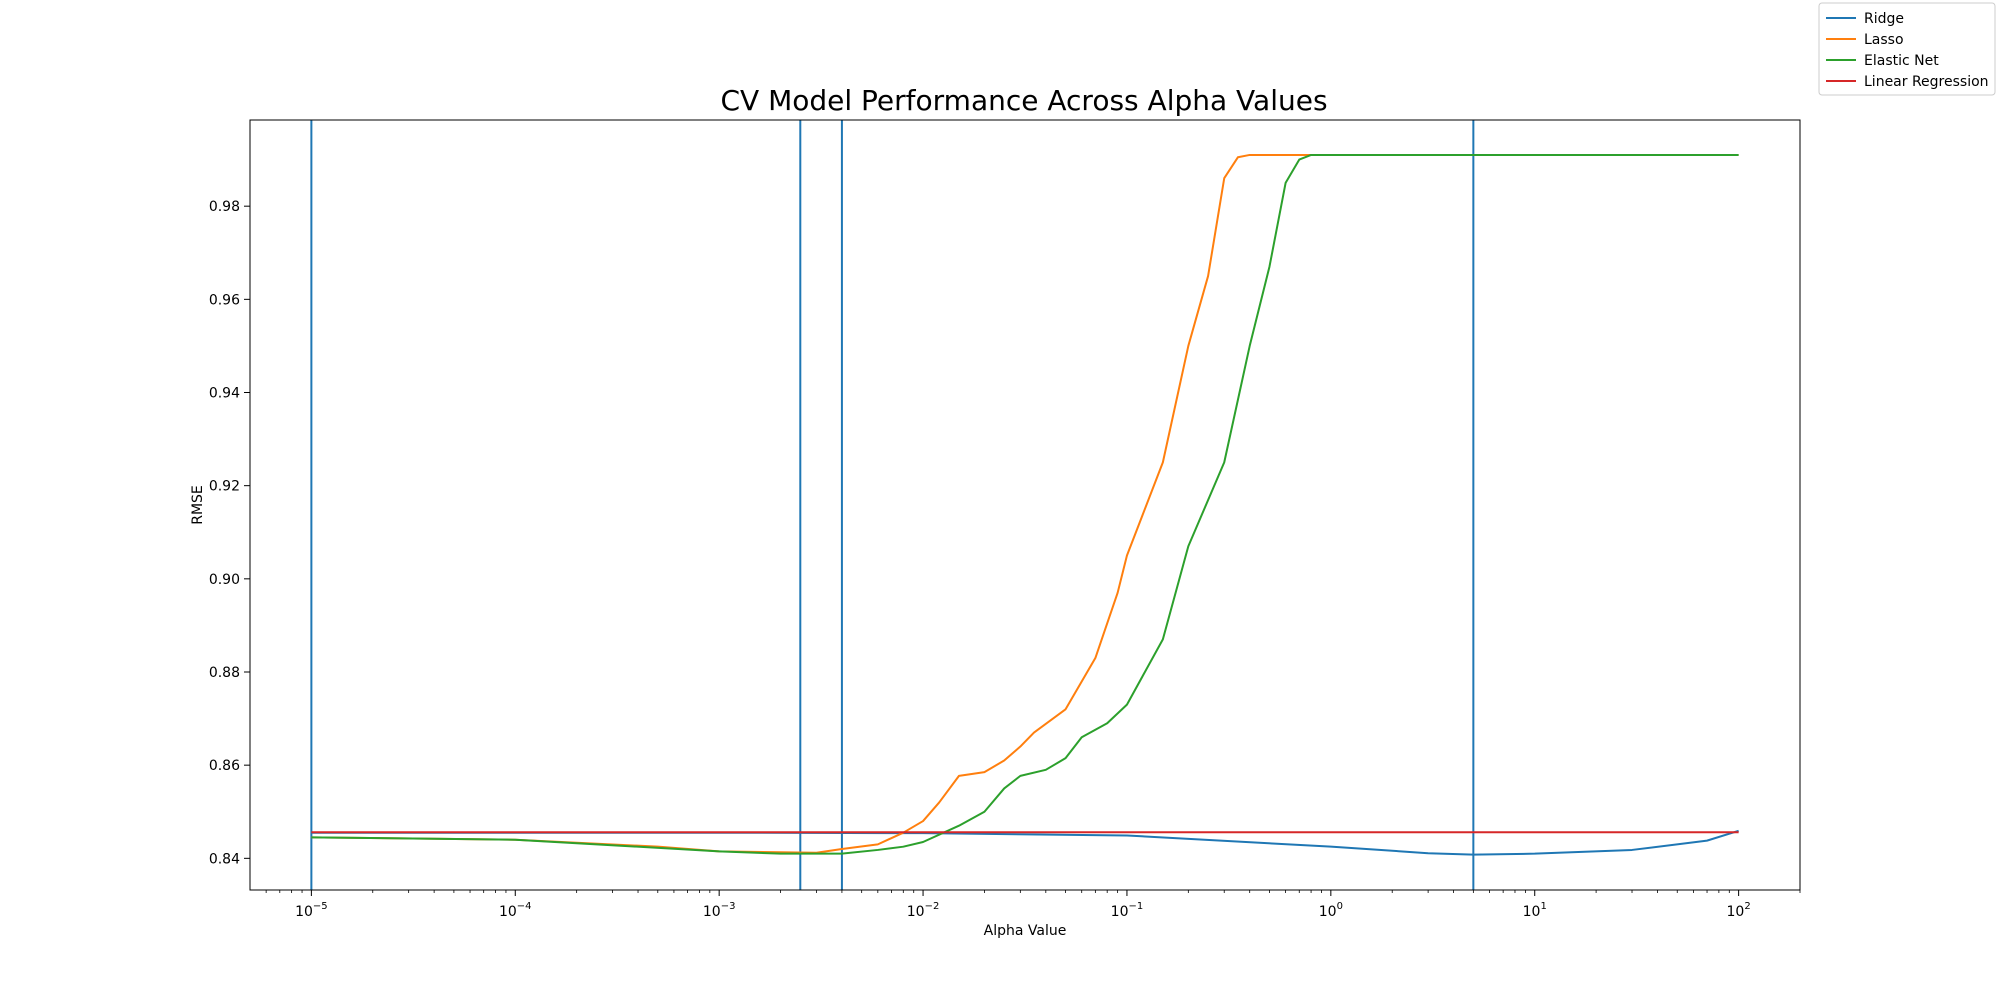 The width and height of the screenshot is (2000, 1000). Describe the element at coordinates (1023, 100) in the screenshot. I see `chart-title: CV Model Performance Across Alpha Values` at that location.